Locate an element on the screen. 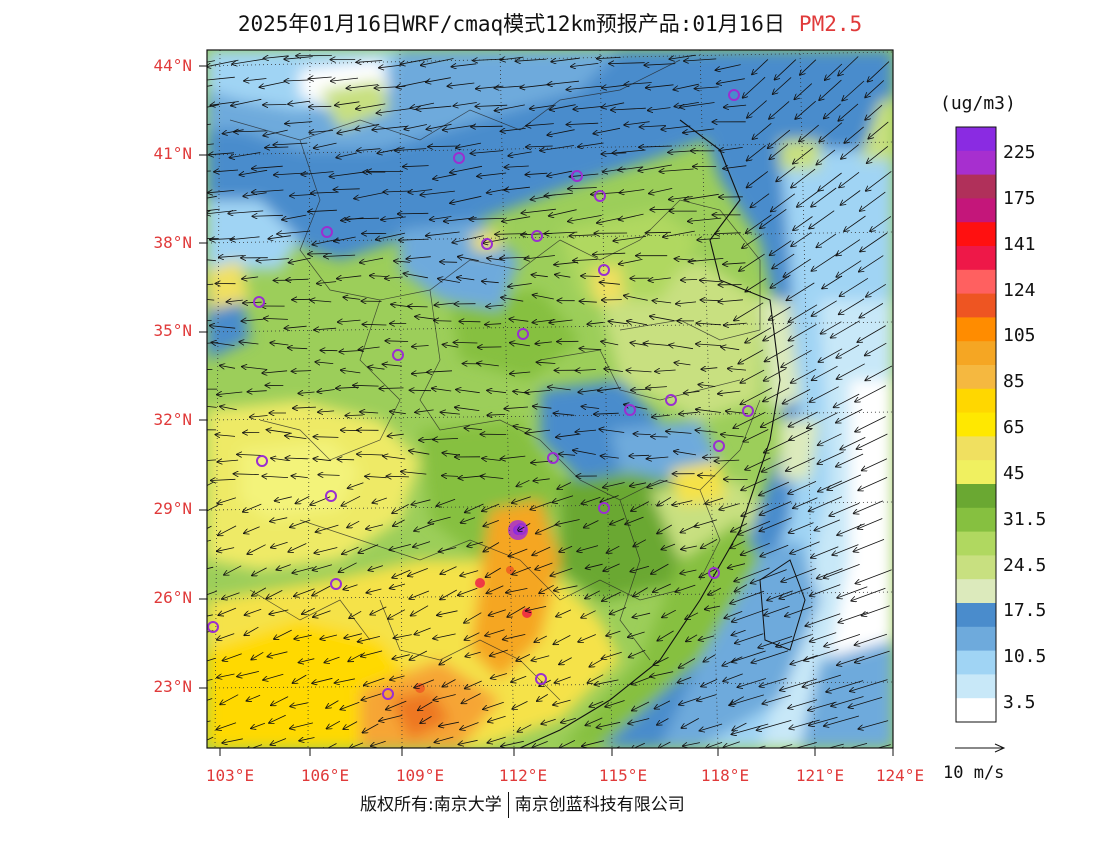  colorbar-swatch is located at coordinates (976, 448).